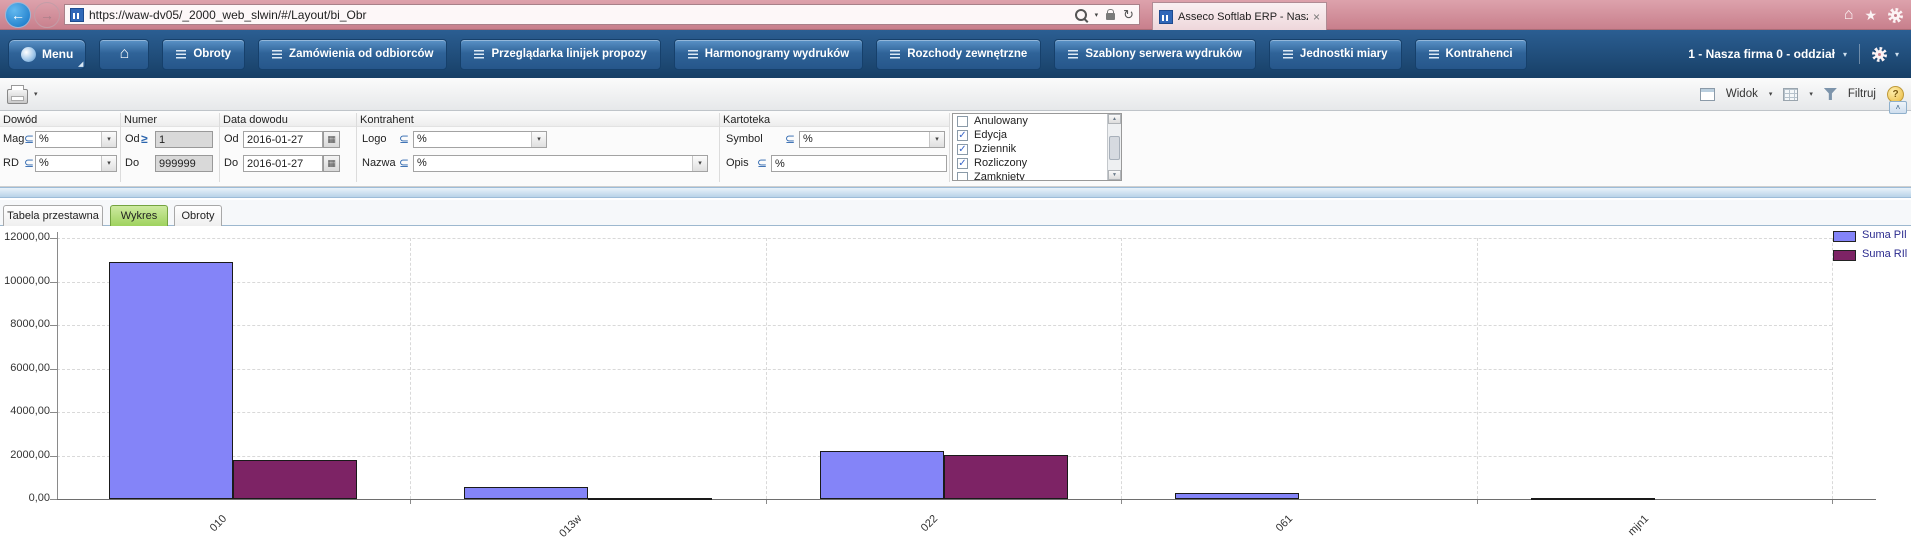 Image resolution: width=1911 pixels, height=560 pixels. I want to click on view-button: Widok, so click(1741, 94).